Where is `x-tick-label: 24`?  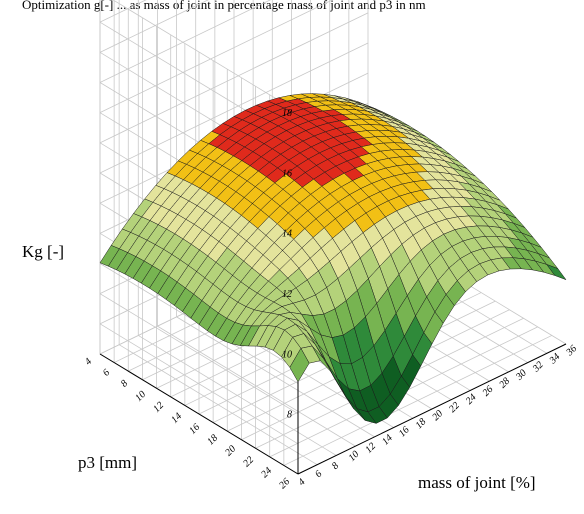
x-tick-label: 24 is located at coordinates (471, 399).